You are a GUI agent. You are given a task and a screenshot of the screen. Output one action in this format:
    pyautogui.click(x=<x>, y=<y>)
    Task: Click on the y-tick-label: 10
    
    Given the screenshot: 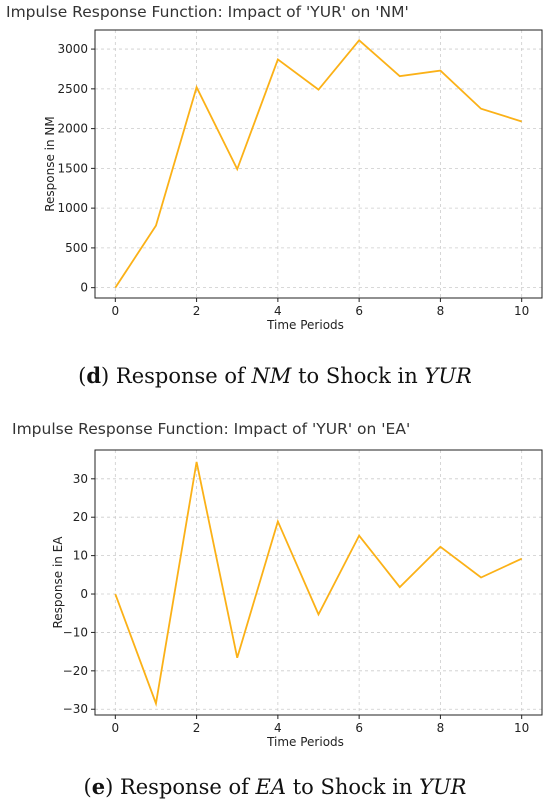 What is the action you would take?
    pyautogui.click(x=80, y=556)
    